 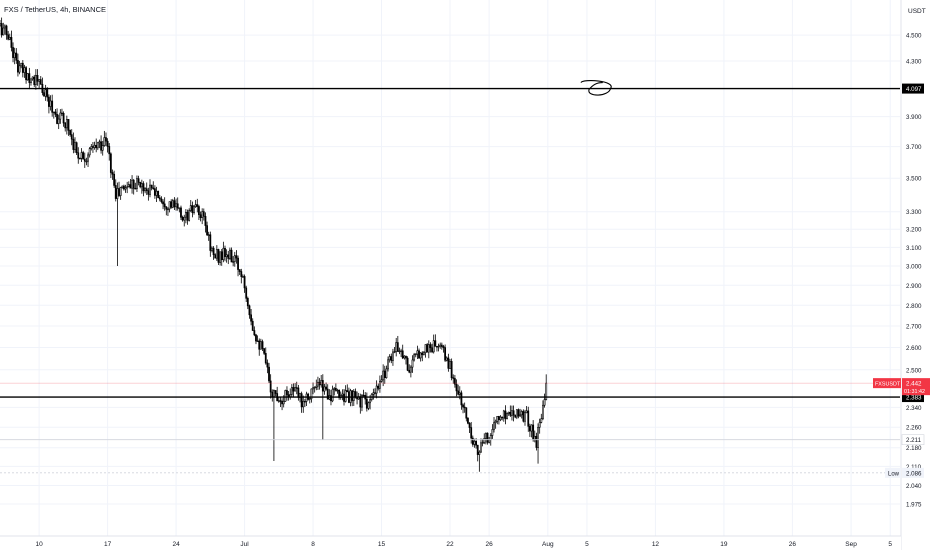 What do you see at coordinates (450, 543) in the screenshot?
I see `time-scale-panel` at bounding box center [450, 543].